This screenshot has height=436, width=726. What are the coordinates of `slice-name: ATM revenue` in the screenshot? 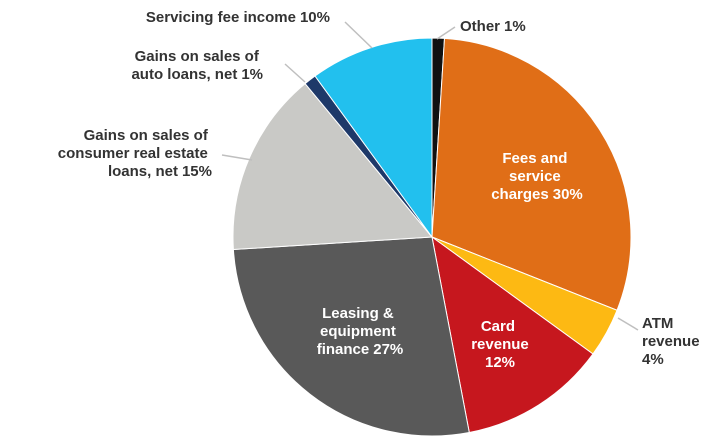 It's located at (671, 332).